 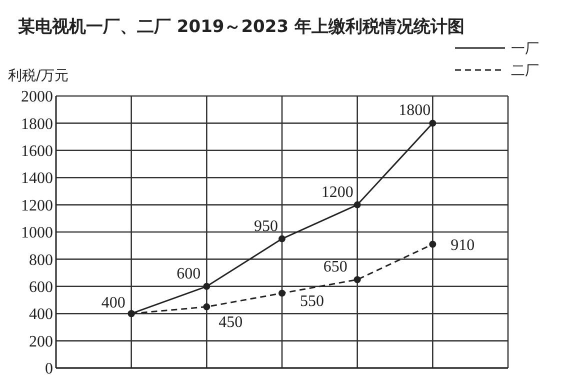 What do you see at coordinates (37, 179) in the screenshot?
I see `y-tick-label: 1400` at bounding box center [37, 179].